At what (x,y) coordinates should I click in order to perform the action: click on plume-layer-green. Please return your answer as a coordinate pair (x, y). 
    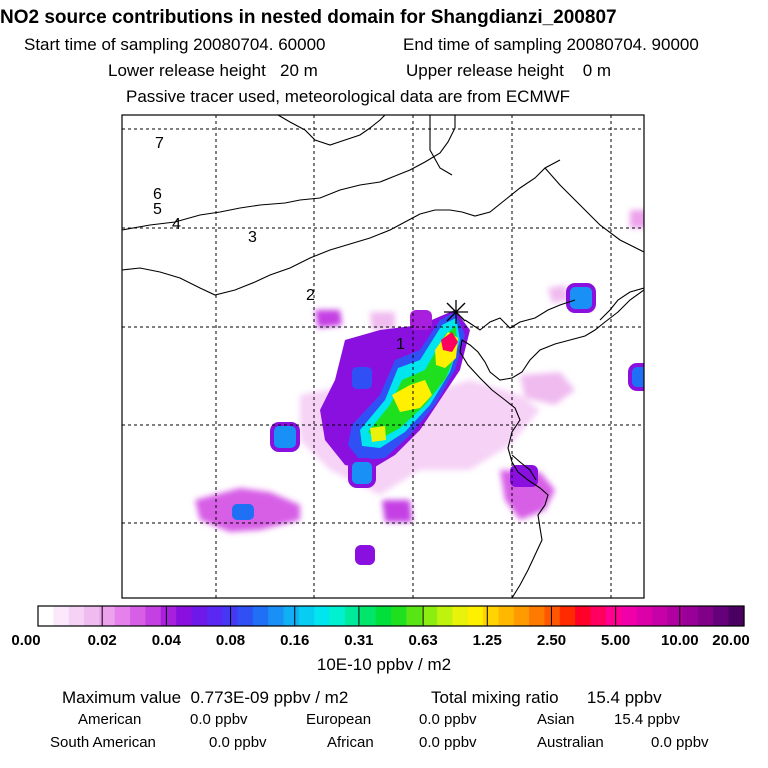
    Looking at the image, I should click on (412, 383).